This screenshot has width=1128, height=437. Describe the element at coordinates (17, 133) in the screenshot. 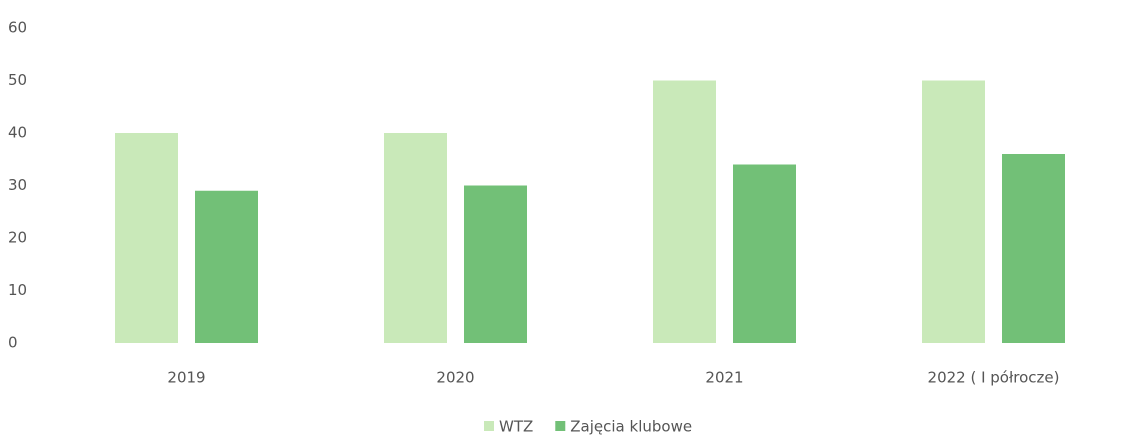

I see `y-tick-label: 40` at that location.